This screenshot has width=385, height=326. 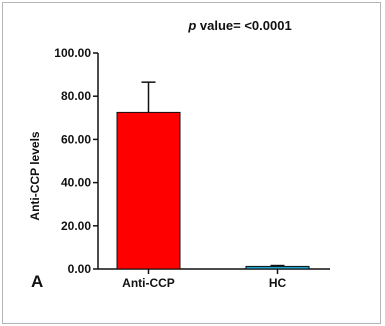 I want to click on bar-anti-ccp, so click(x=148, y=190).